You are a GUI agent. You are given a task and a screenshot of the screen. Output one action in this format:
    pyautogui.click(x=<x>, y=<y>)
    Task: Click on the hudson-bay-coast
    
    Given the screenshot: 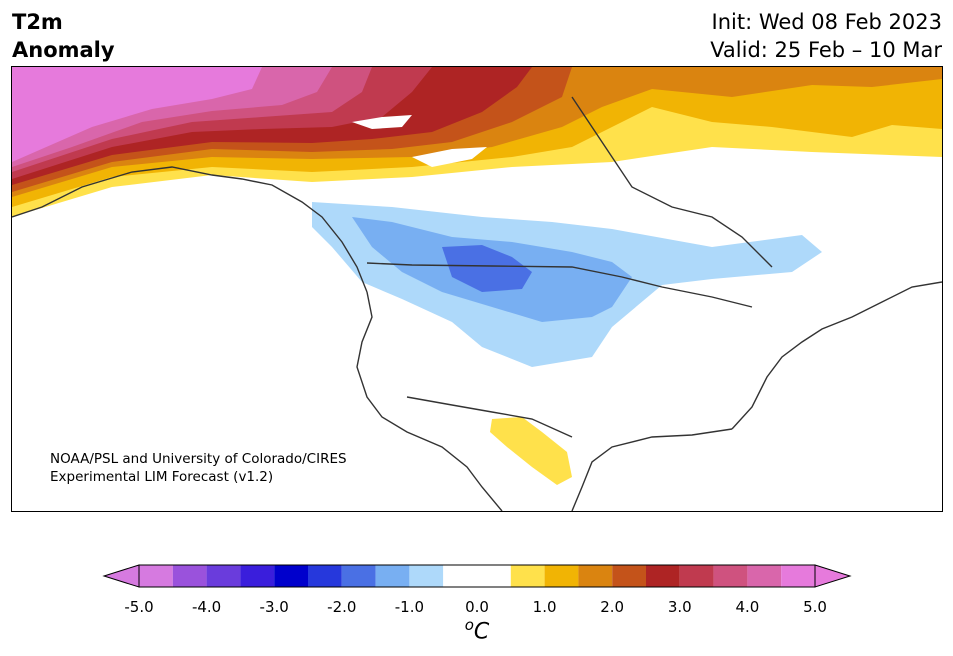 What is the action you would take?
    pyautogui.click(x=672, y=182)
    